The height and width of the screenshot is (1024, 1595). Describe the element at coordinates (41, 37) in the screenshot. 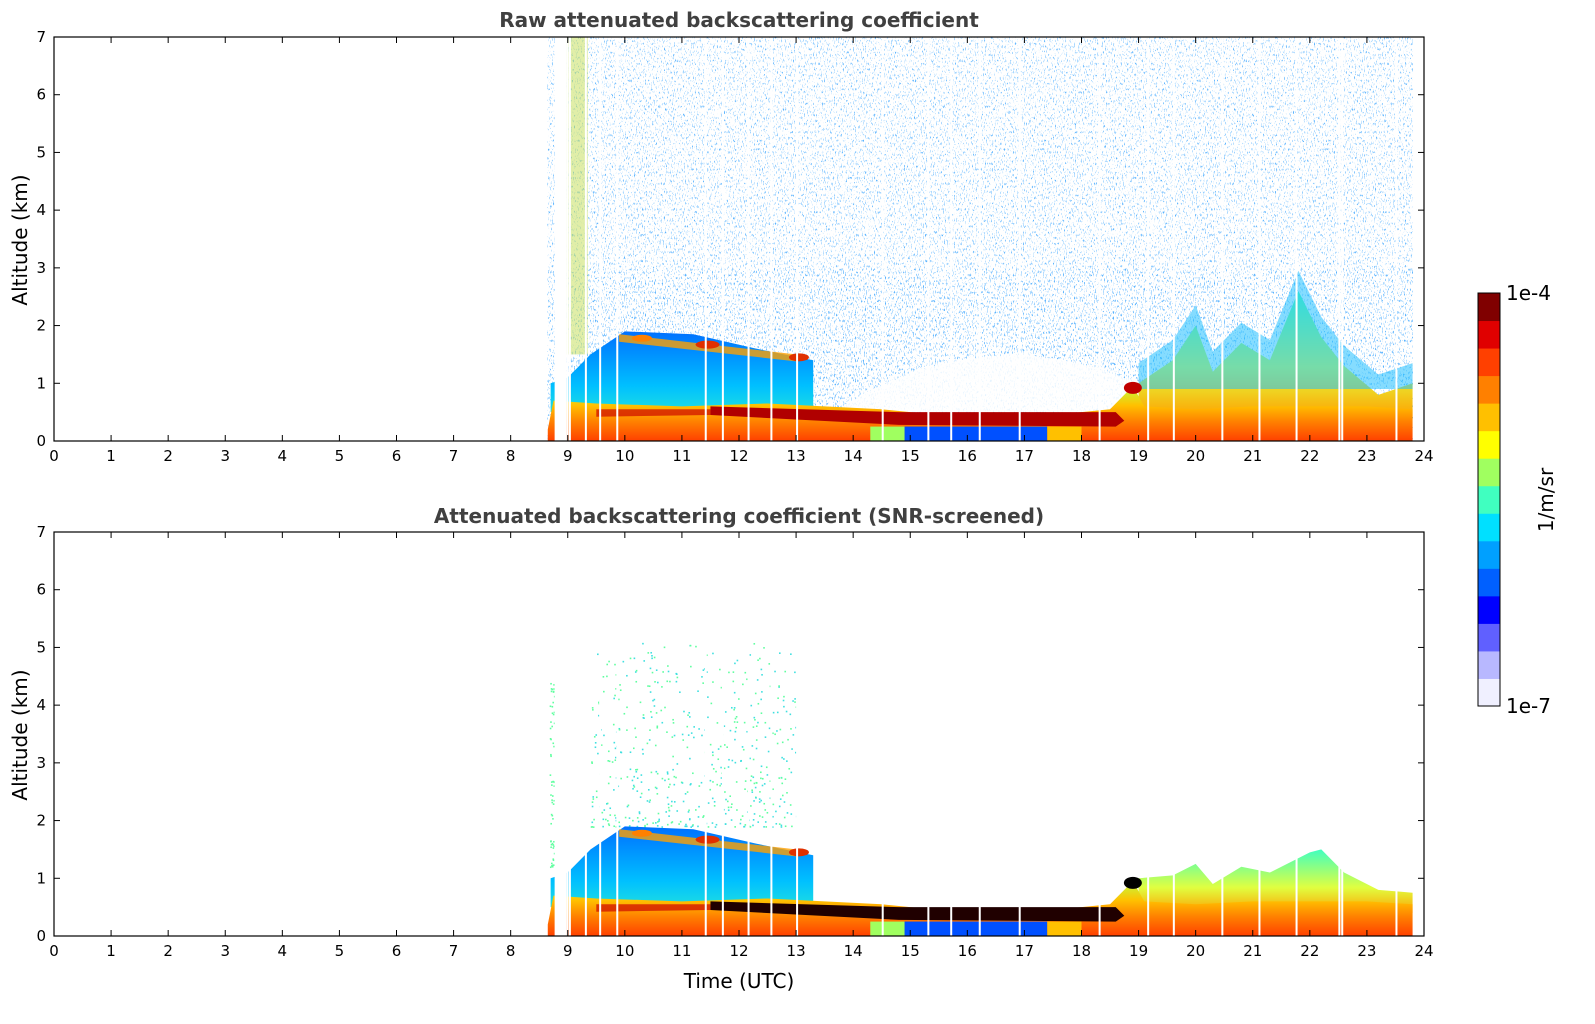

I see `y-tick-label: 7` at that location.